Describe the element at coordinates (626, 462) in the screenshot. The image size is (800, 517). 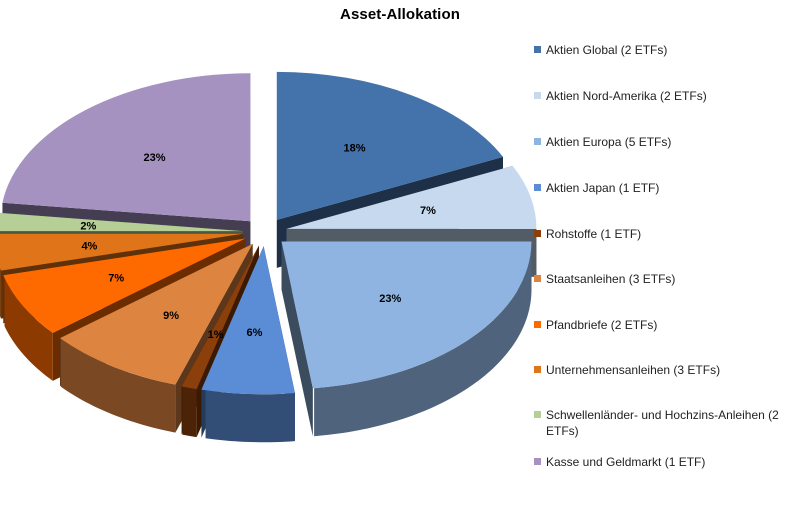
I see `legend-label: Kasse und Geldmarkt (1 ETF)` at that location.